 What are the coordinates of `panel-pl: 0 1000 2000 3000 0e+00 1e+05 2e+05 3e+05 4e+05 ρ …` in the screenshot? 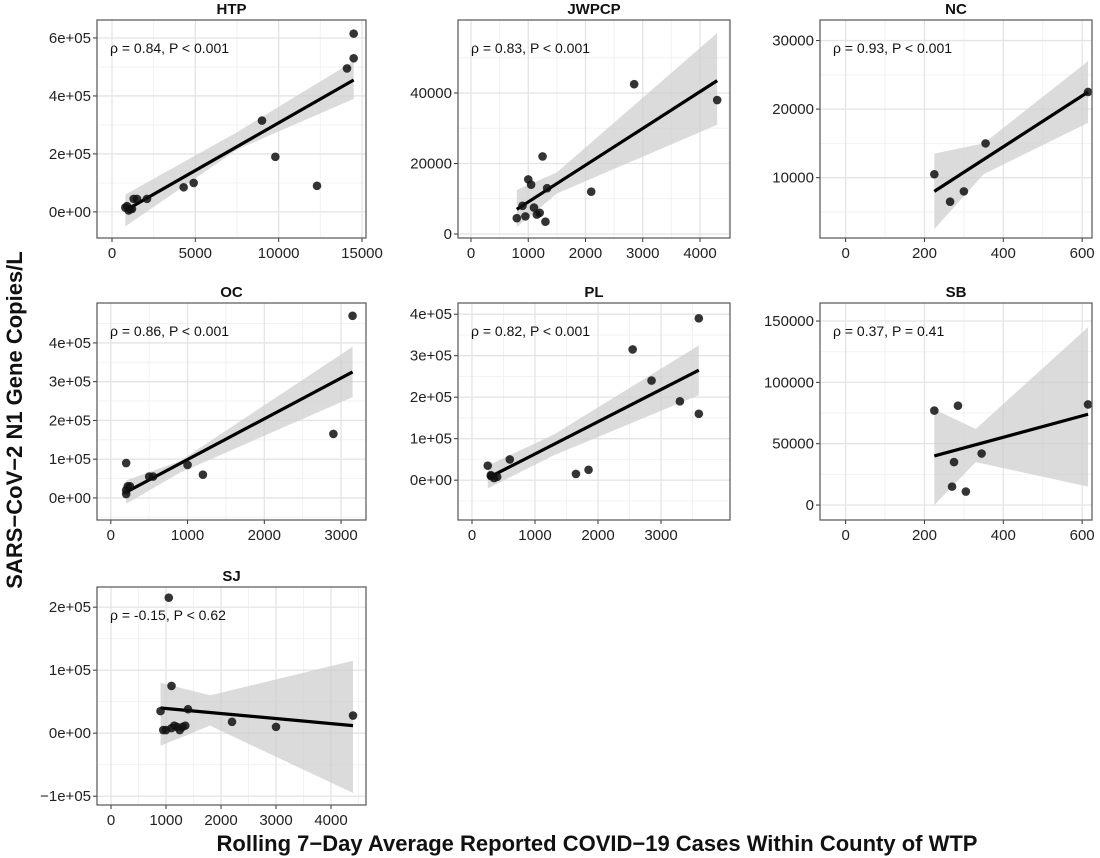 It's located at (570, 414).